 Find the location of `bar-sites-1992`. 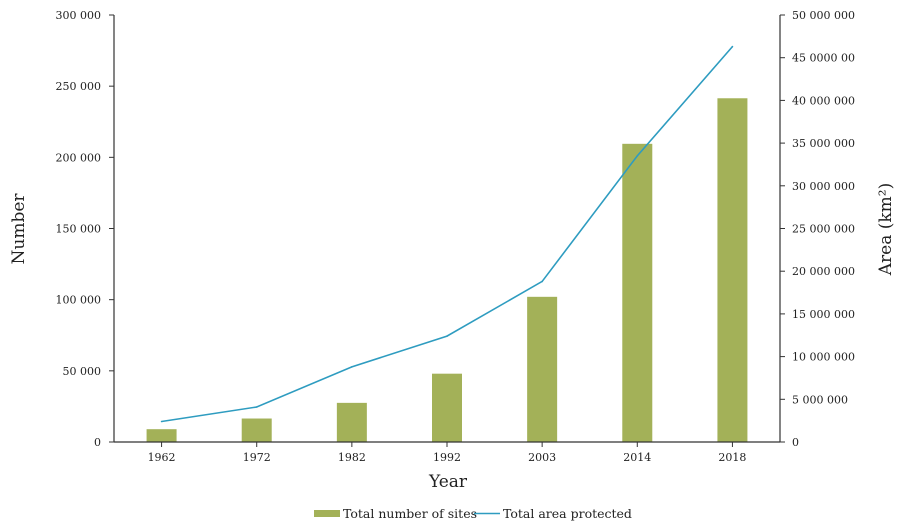

bar-sites-1992 is located at coordinates (447, 407).